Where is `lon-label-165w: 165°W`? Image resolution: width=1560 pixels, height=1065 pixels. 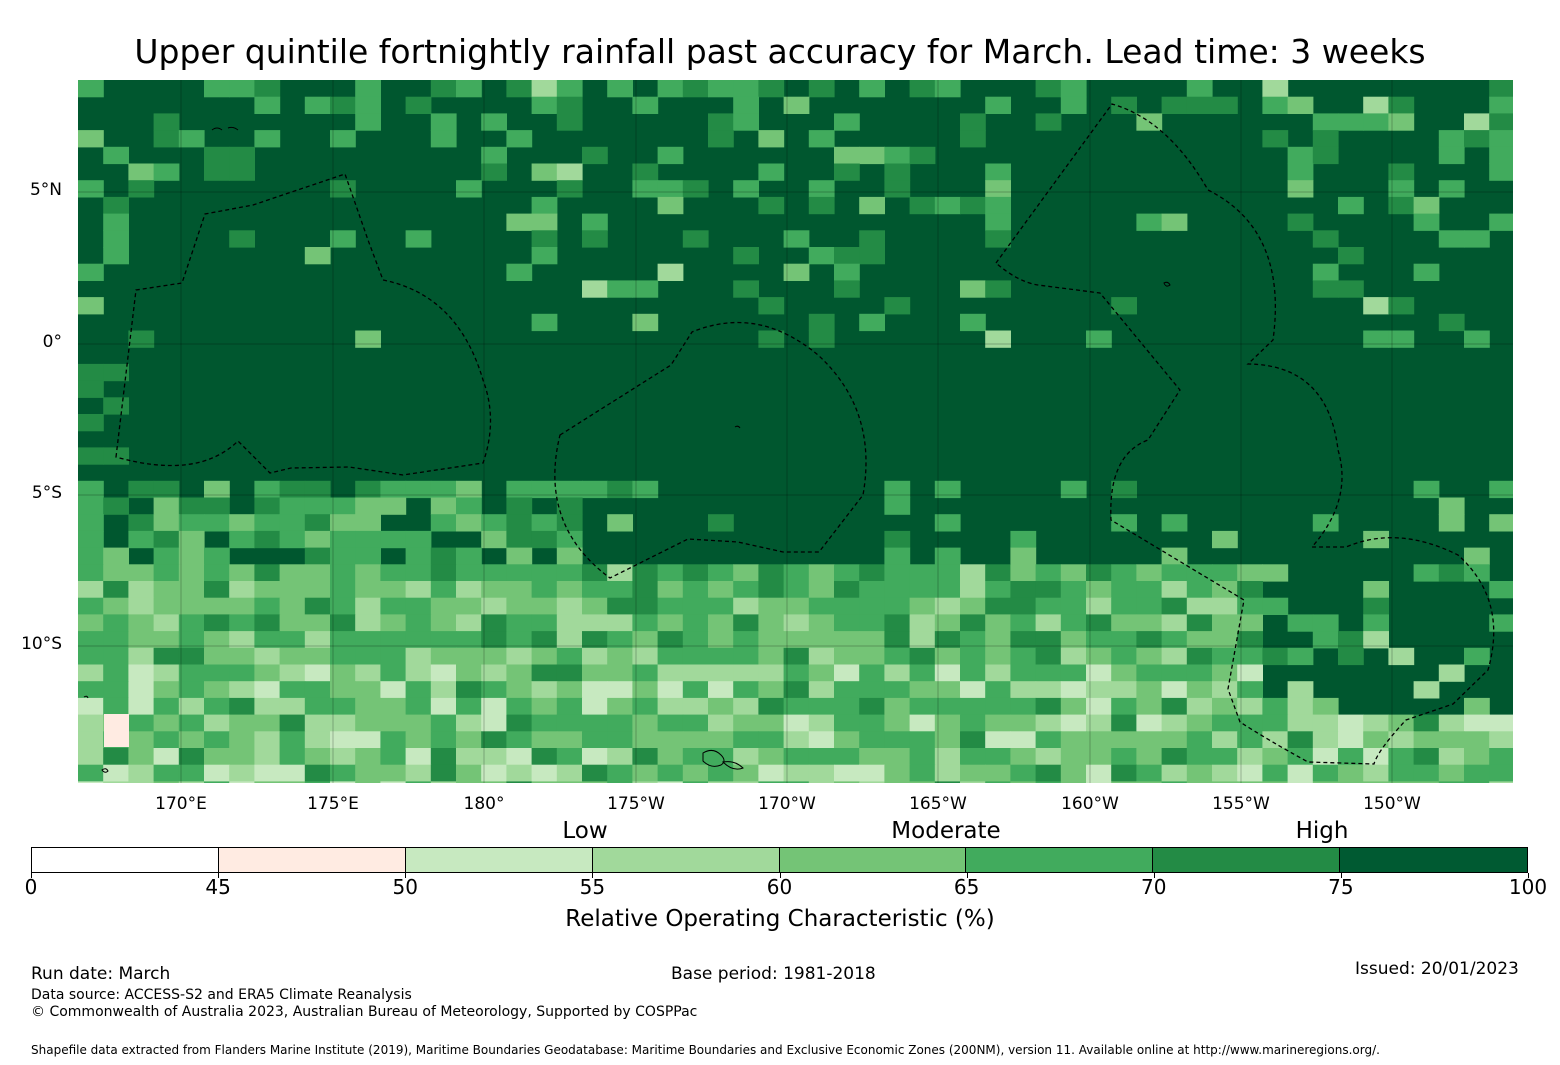
lon-label-165w: 165°W is located at coordinates (938, 804).